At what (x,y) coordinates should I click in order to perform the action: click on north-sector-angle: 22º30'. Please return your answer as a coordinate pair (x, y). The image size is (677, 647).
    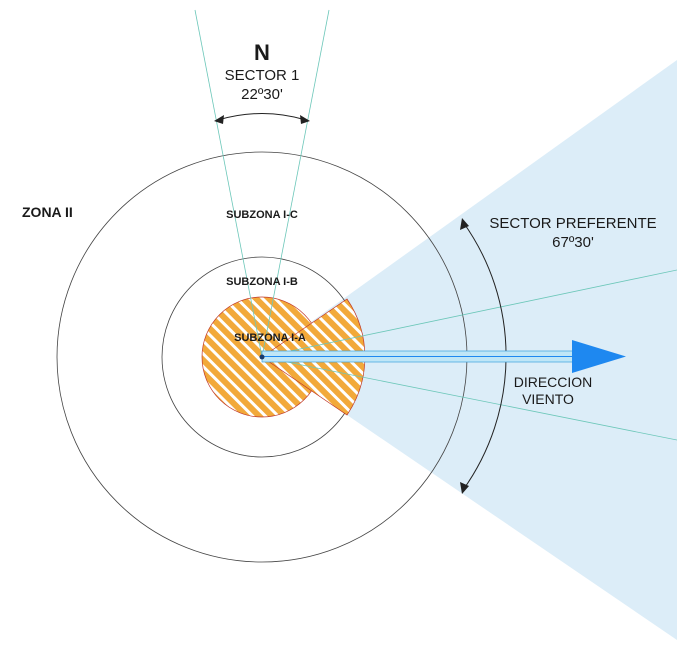
    Looking at the image, I should click on (262, 94).